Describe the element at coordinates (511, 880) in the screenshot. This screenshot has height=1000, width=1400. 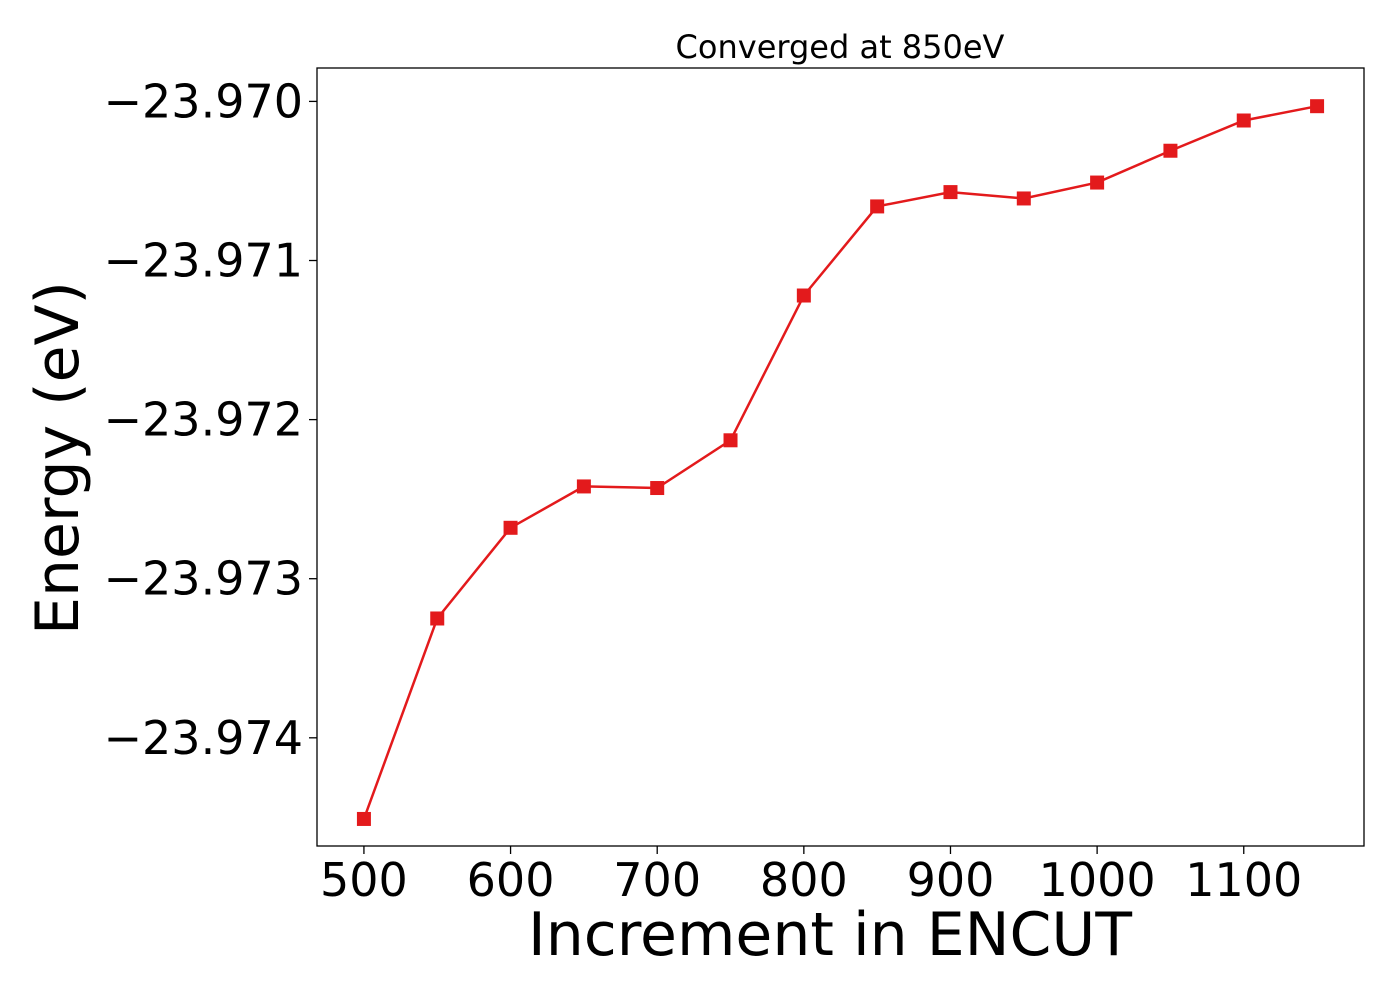
I see `x-tick-label: 600` at that location.